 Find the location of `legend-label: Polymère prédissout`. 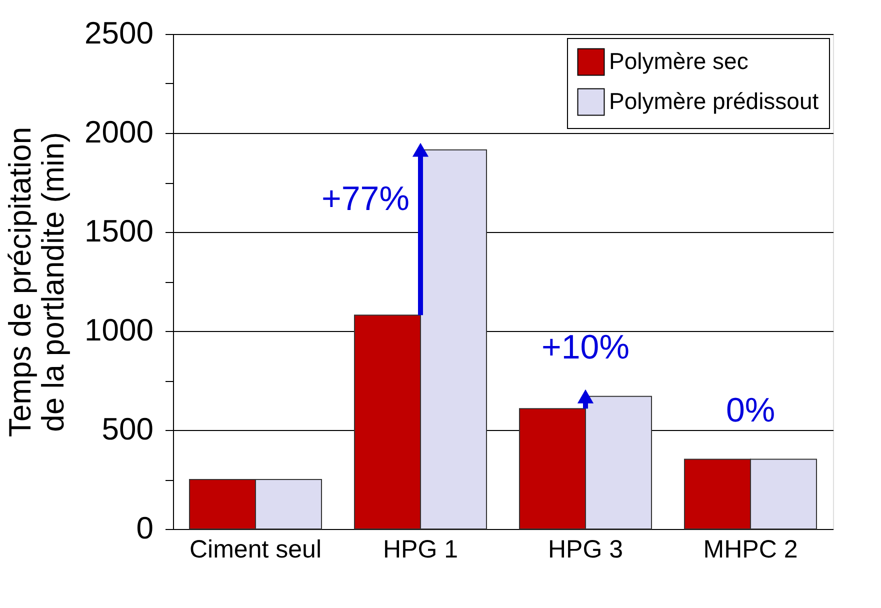

legend-label: Polymère prédissout is located at coordinates (714, 101).